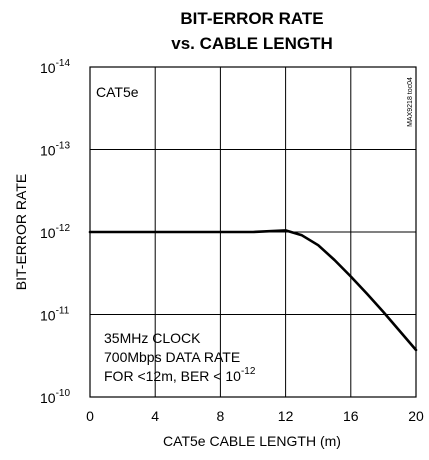 This screenshot has width=429, height=460. I want to click on x-tick-label-5: 20, so click(416, 416).